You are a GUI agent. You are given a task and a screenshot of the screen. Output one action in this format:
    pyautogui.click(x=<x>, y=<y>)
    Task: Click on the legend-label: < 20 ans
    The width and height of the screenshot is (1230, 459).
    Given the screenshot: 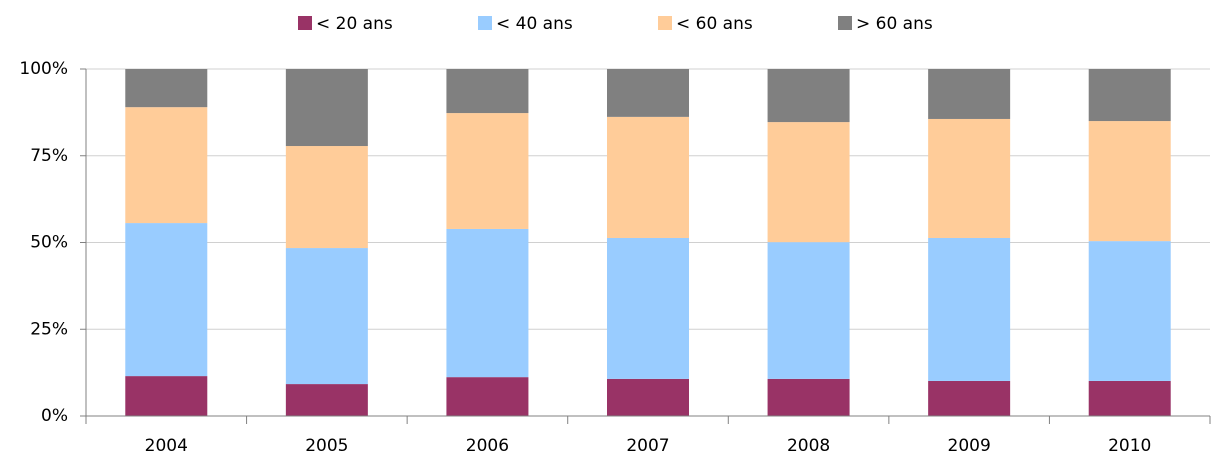 What is the action you would take?
    pyautogui.click(x=354, y=24)
    